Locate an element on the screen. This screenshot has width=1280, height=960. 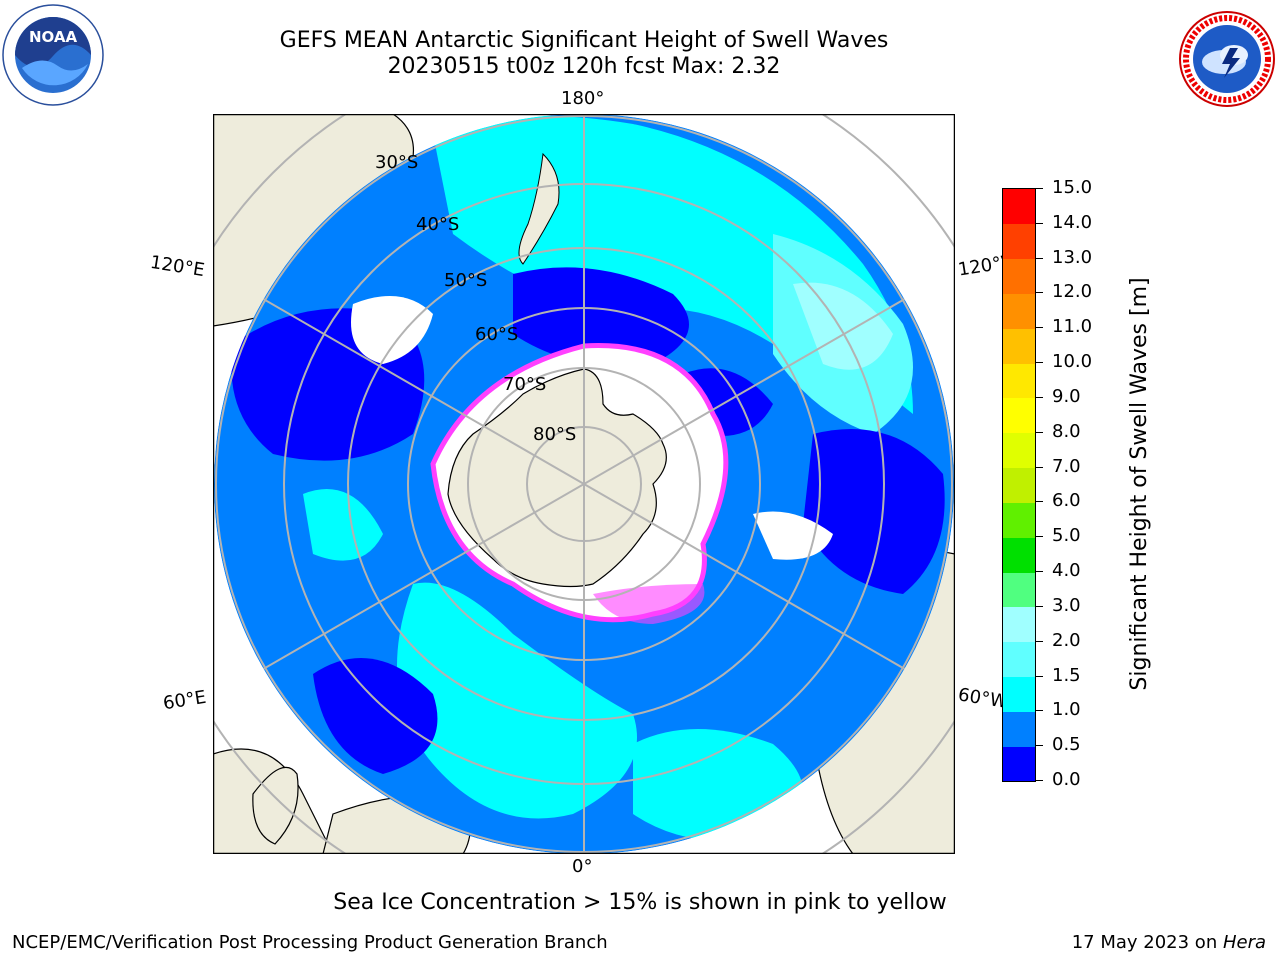
colorbar-tick-label: 5.0 is located at coordinates (1066, 536).